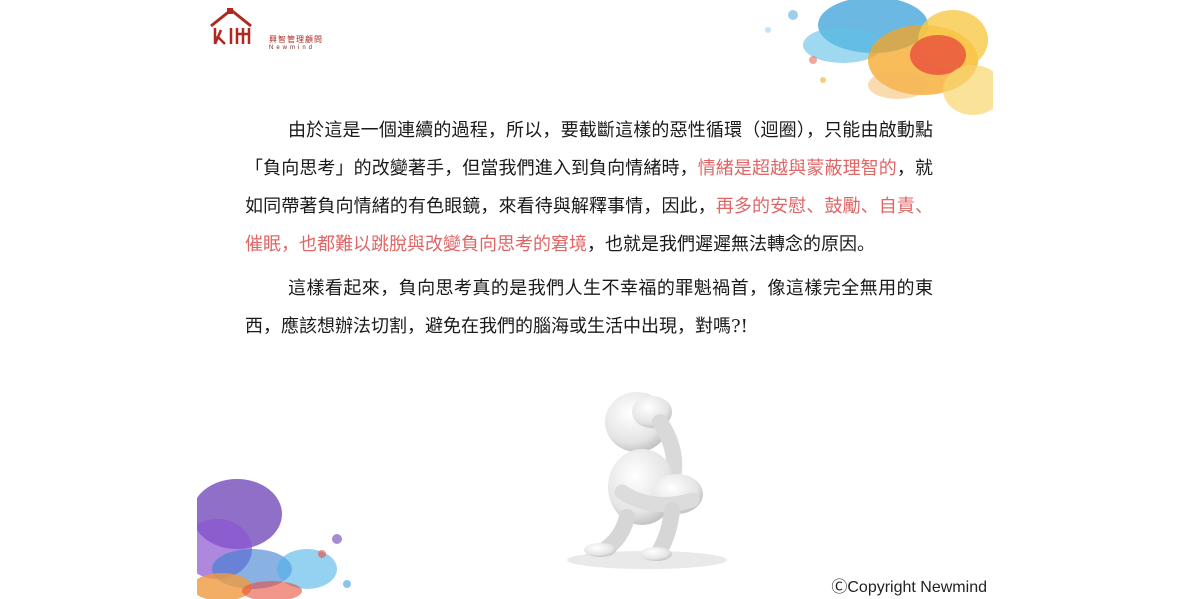 The image size is (1189, 599). I want to click on p1-sentence-3: ，也就是我們遲遲無法轉念的原因。, so click(731, 244).